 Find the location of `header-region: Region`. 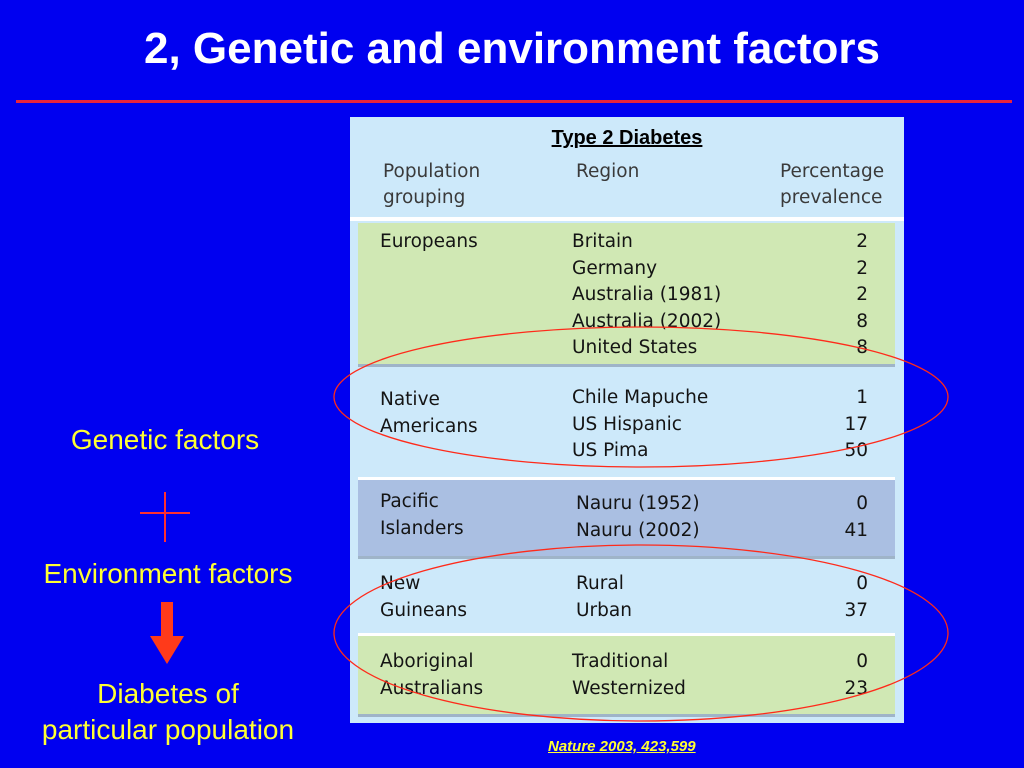

header-region: Region is located at coordinates (608, 171).